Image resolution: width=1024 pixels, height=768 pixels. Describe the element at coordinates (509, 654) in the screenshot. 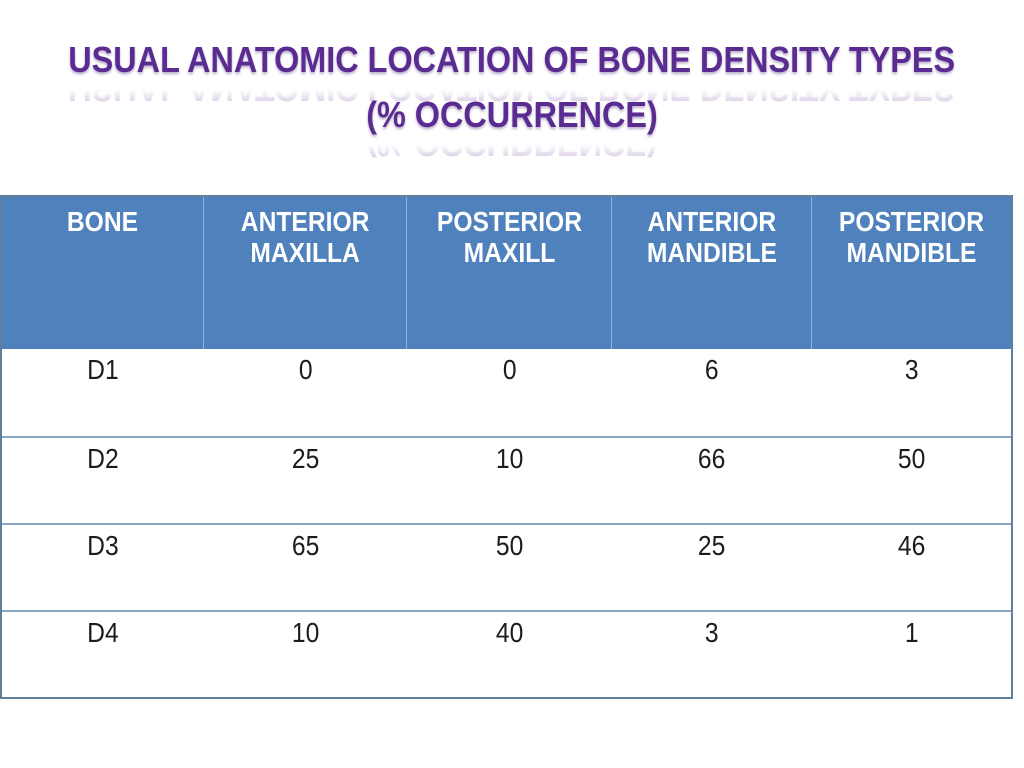

I see `table-cell: 40` at that location.